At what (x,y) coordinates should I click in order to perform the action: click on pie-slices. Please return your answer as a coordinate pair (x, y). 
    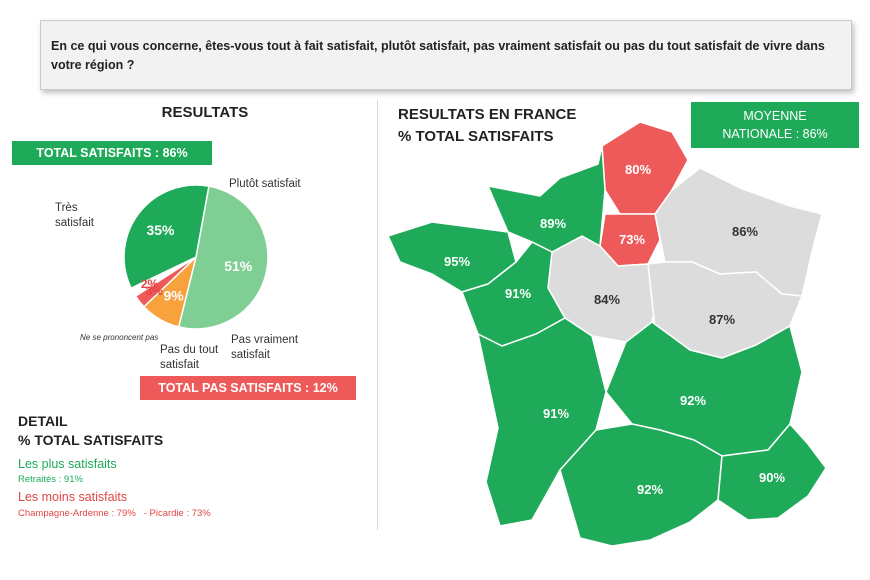
    Looking at the image, I should click on (196, 257).